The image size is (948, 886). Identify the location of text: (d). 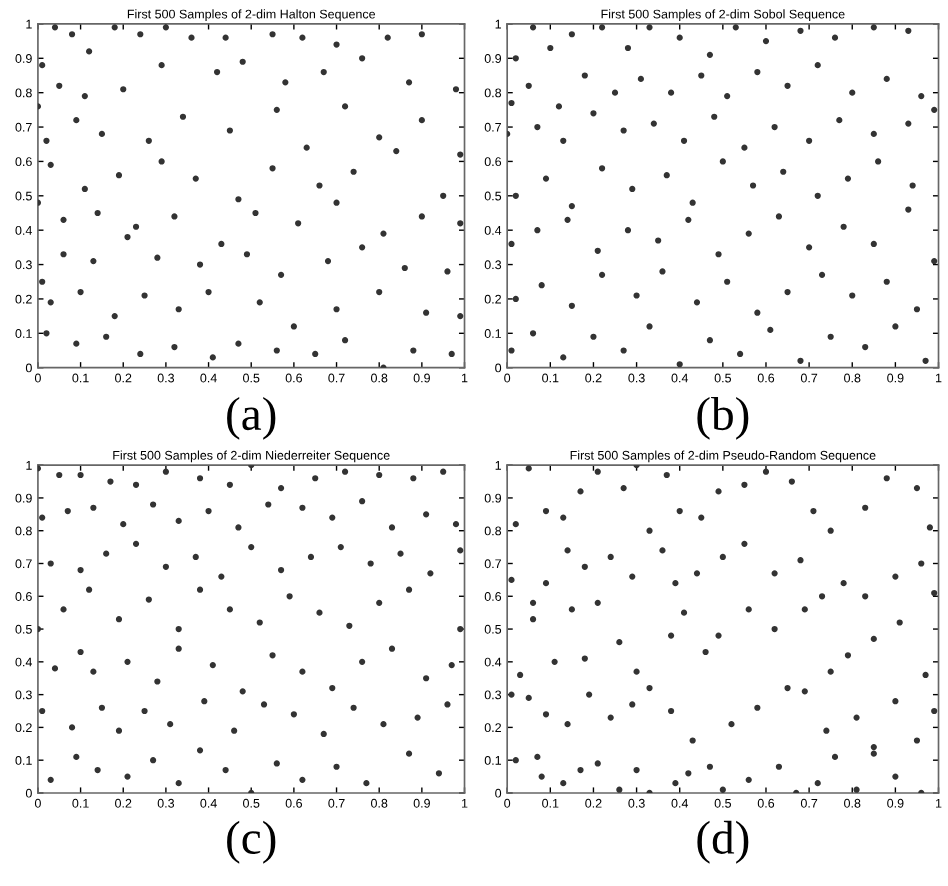
(723, 842).